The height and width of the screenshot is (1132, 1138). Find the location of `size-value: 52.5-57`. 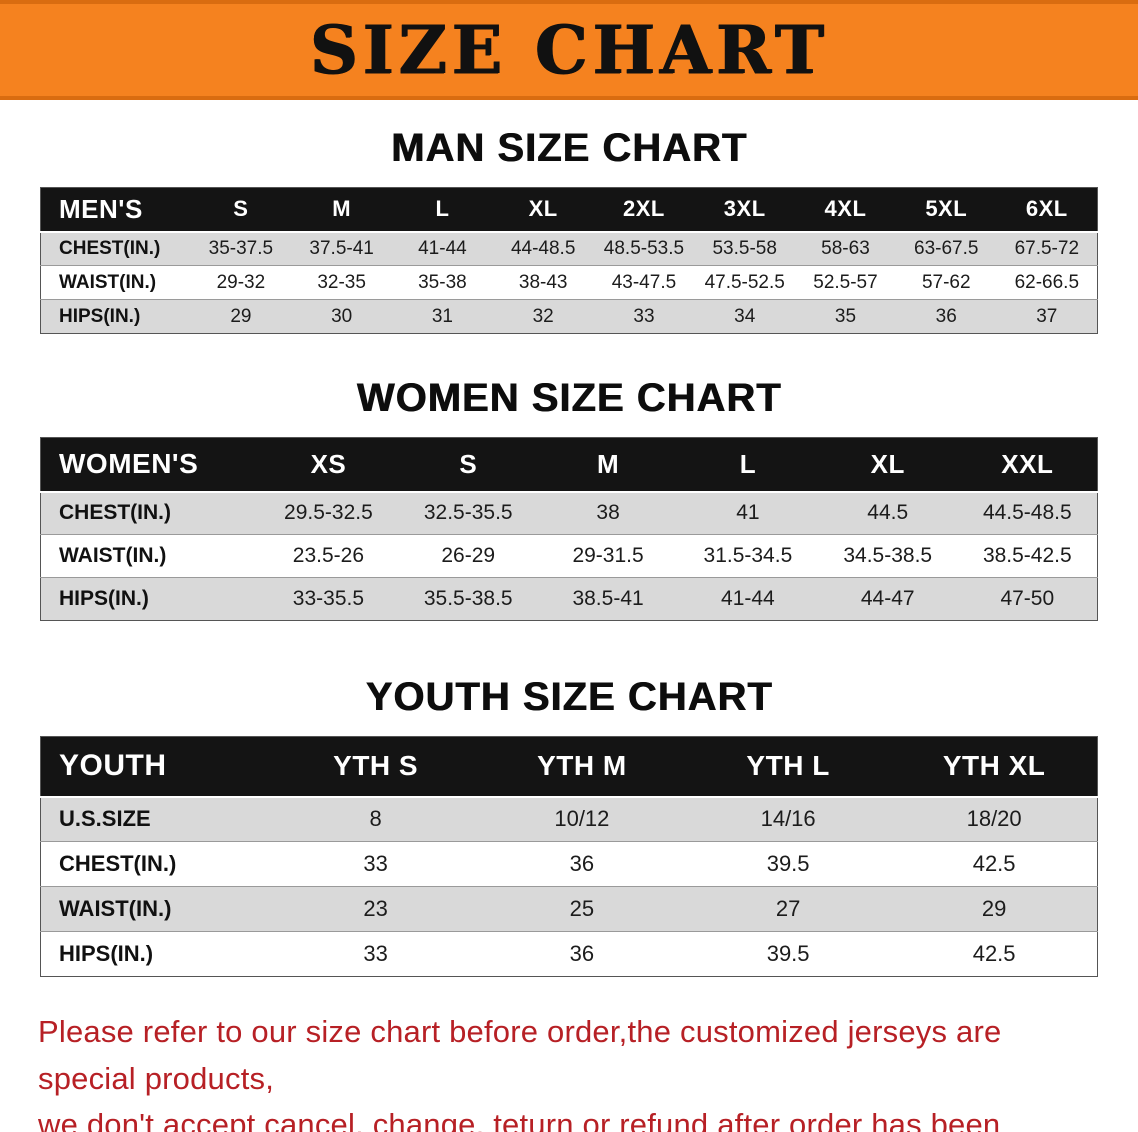

size-value: 52.5-57 is located at coordinates (845, 282).